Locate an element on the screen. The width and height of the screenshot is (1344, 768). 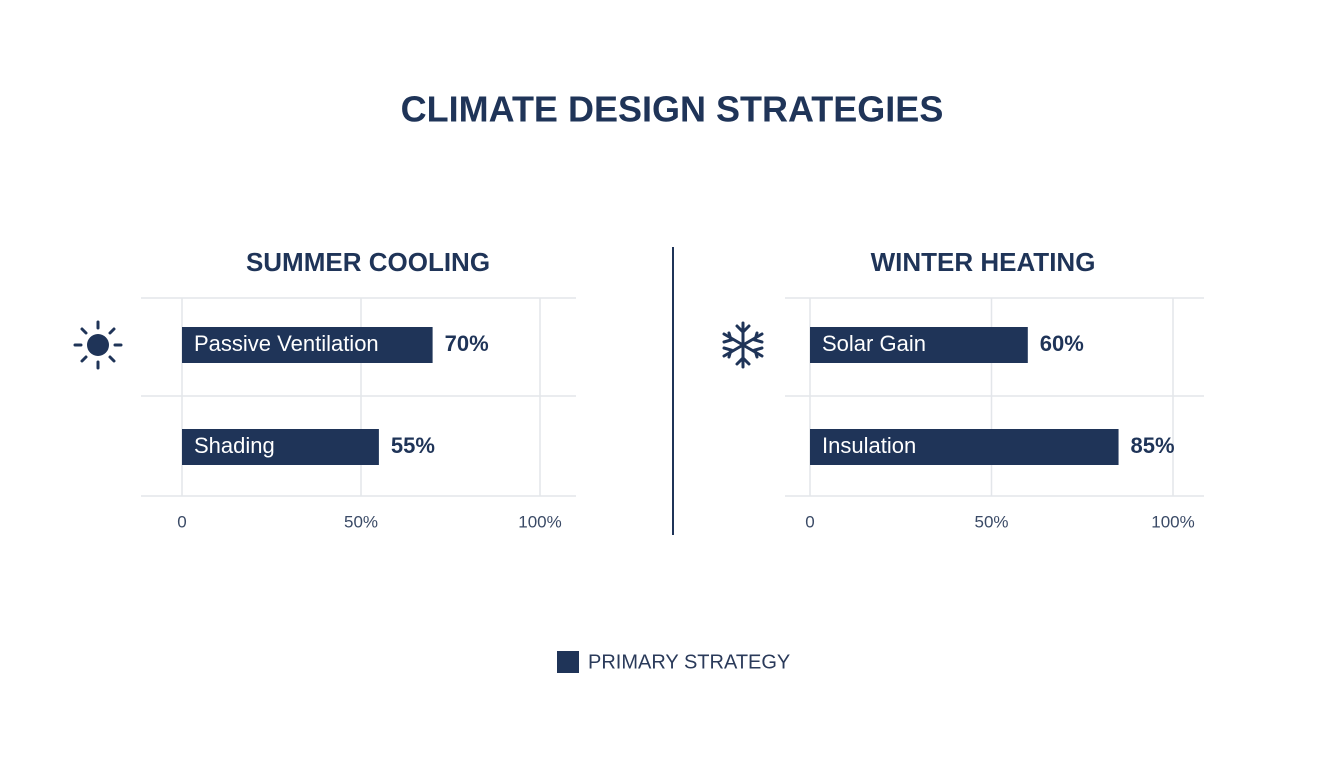
value-label: 60% is located at coordinates (1062, 343).